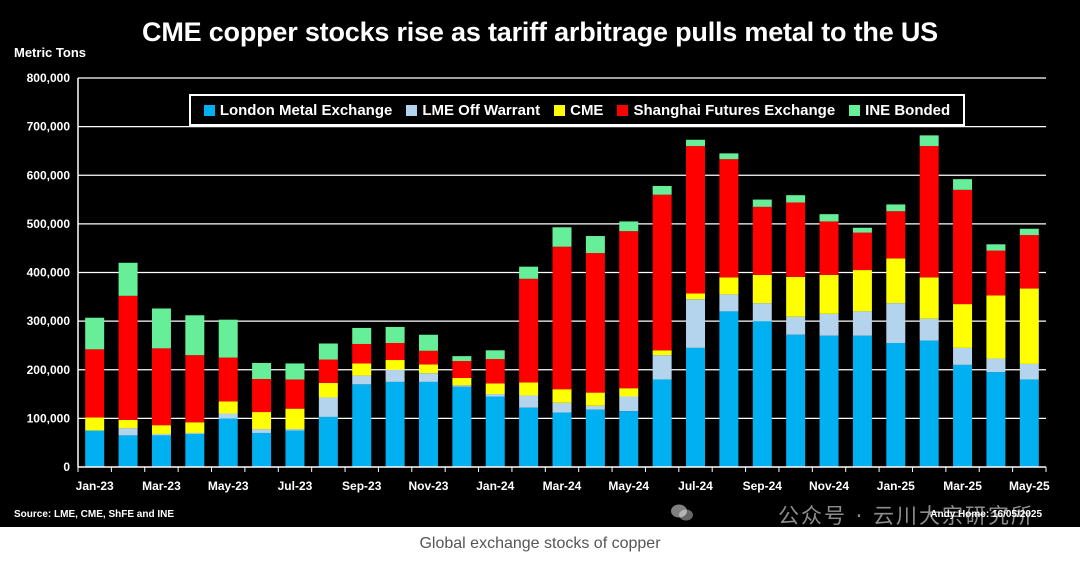 The image size is (1080, 561). Describe the element at coordinates (49, 418) in the screenshot. I see `y-tick-label: 100,000` at that location.